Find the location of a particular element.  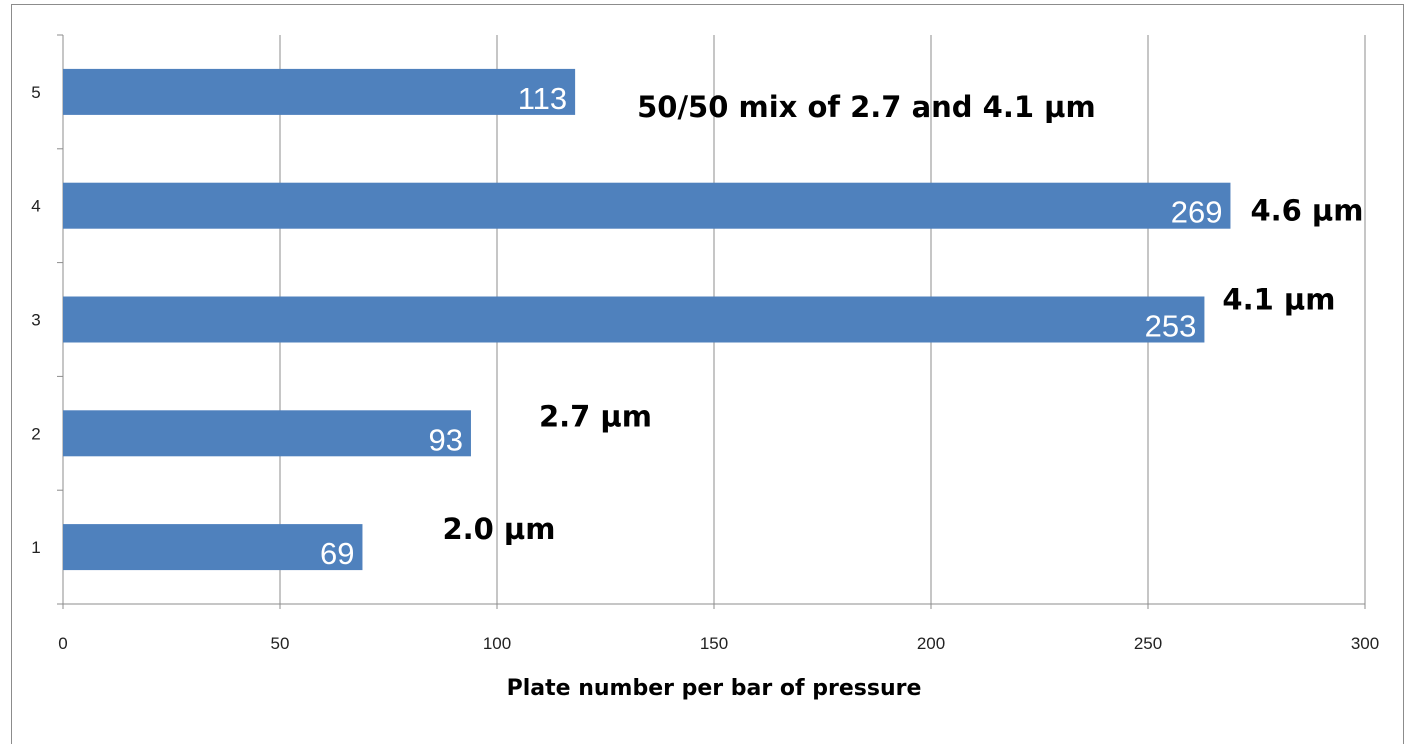

x-tick-label: 250 is located at coordinates (1148, 643).